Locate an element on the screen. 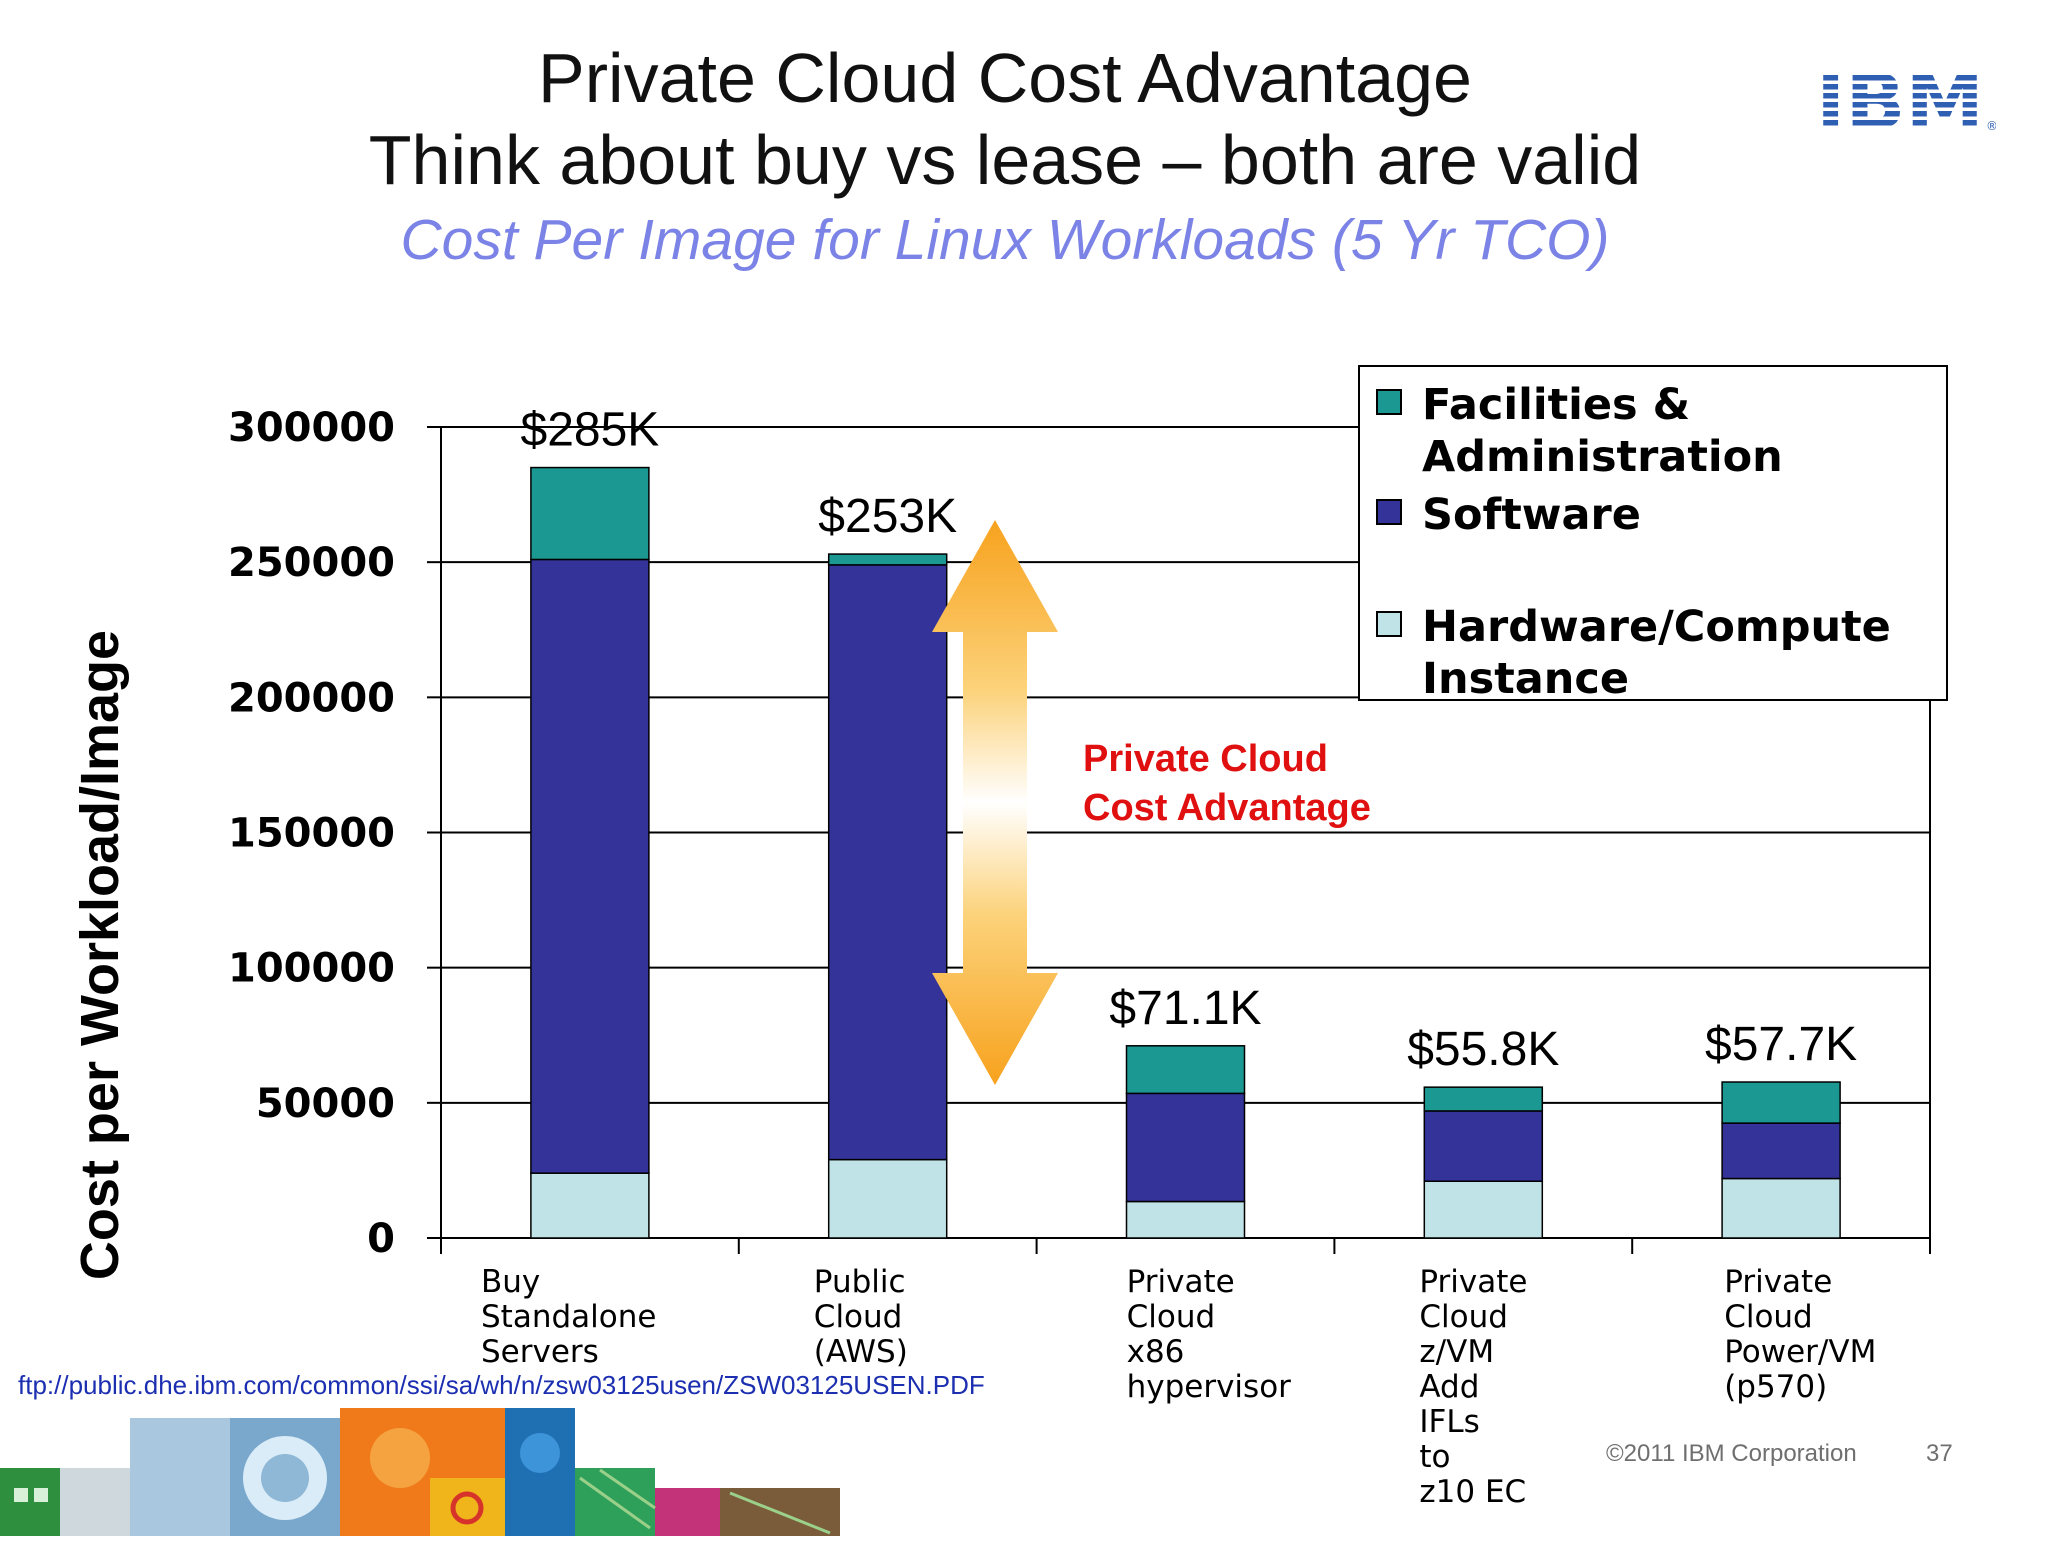  cost-advantage-arrow-icon is located at coordinates (995, 802).